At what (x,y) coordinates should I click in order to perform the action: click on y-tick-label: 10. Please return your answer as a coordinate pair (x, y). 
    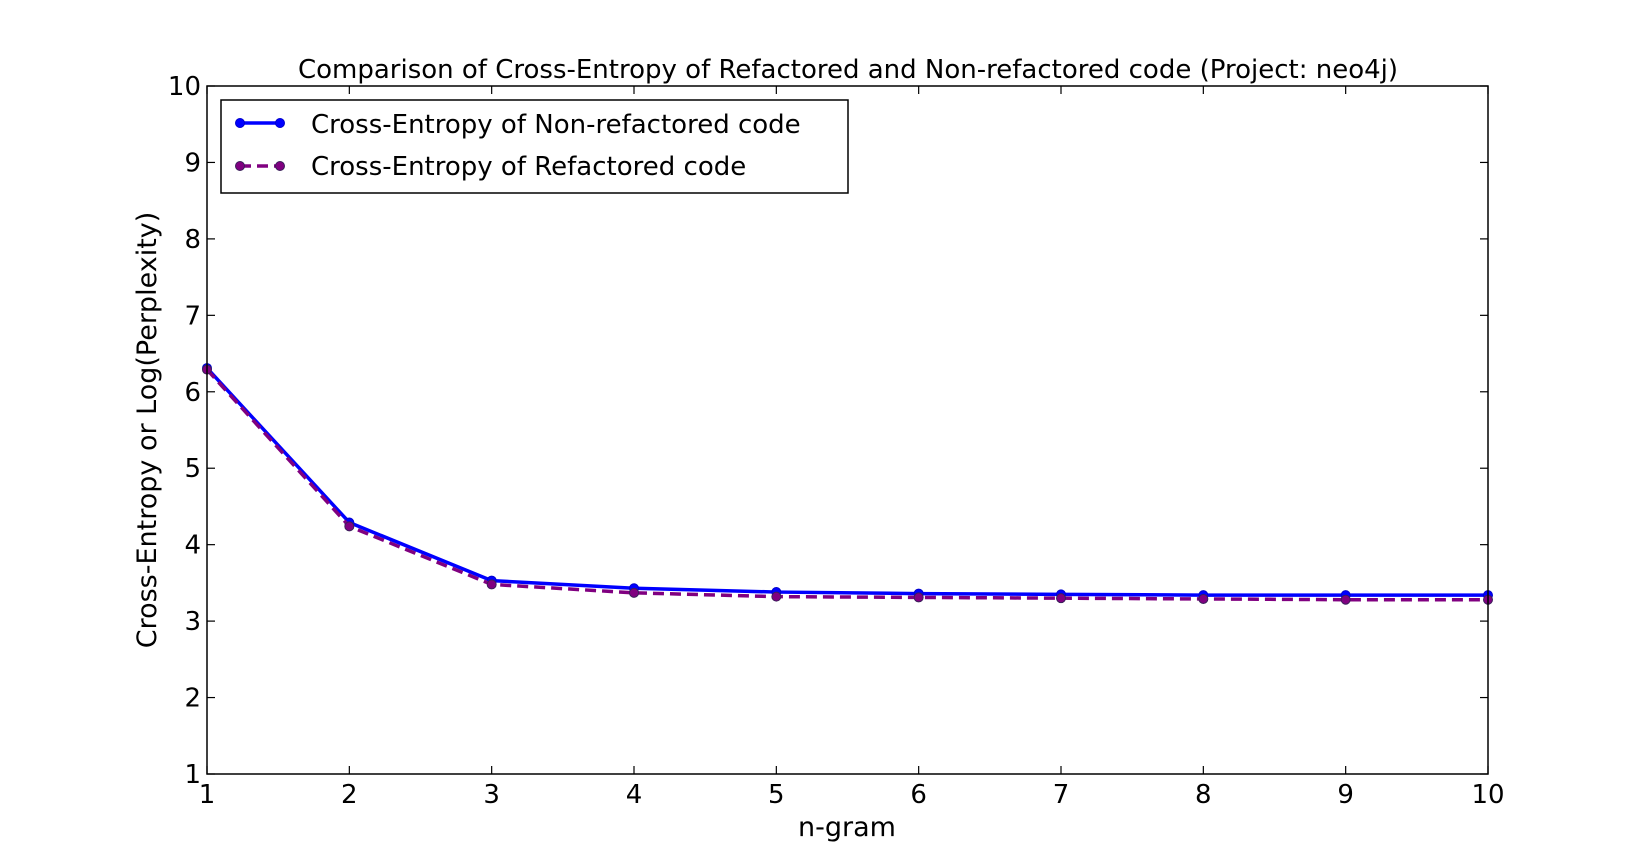
    Looking at the image, I should click on (184, 87).